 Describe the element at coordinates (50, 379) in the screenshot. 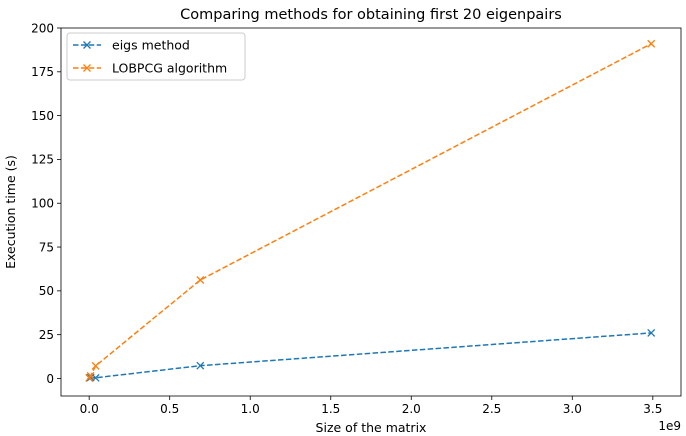

I see `y-tick-label: 0` at that location.